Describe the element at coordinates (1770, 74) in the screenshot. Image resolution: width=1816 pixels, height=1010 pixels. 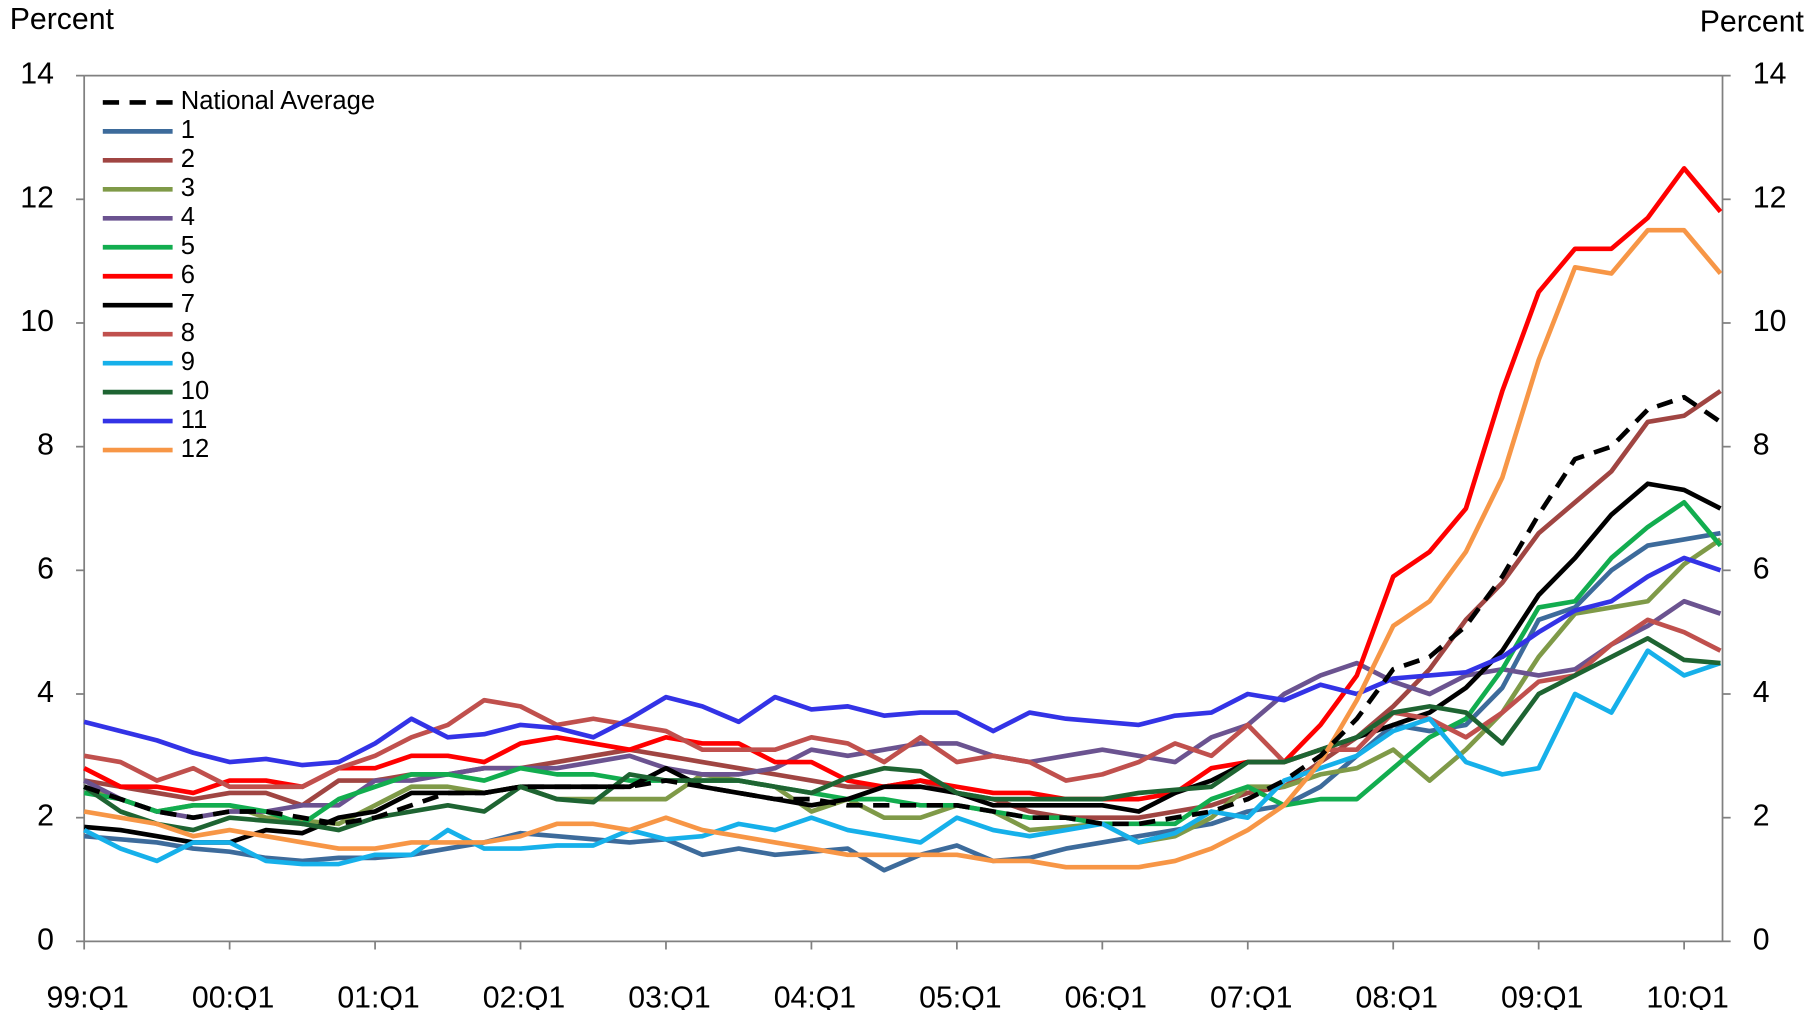
I see `y2-tick-label: 14` at that location.